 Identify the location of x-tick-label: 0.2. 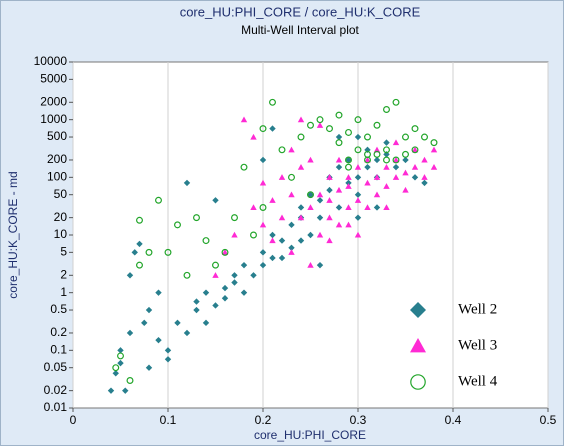
(263, 420).